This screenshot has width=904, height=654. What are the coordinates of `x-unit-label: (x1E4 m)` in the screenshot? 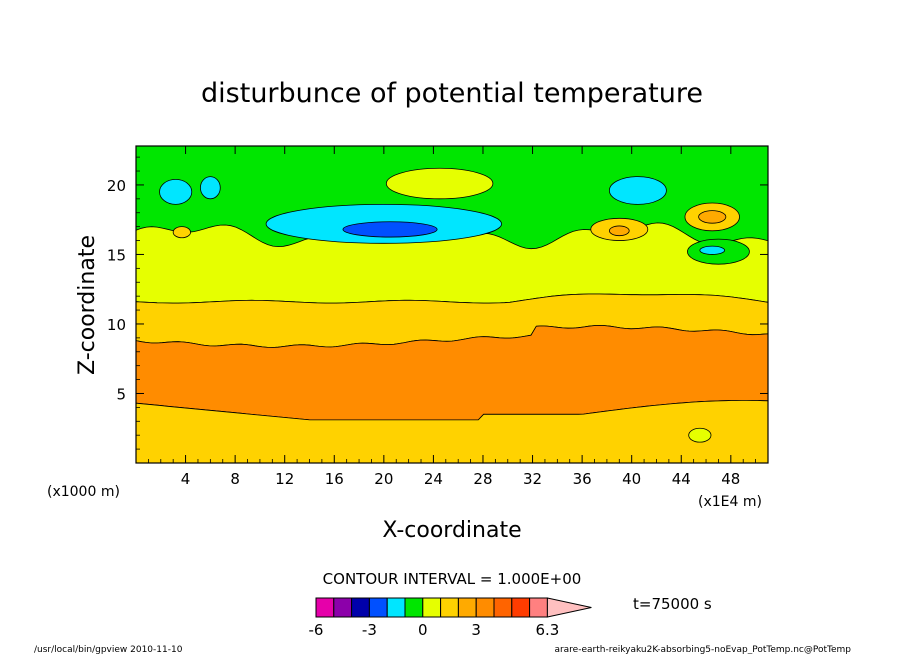 It's located at (730, 502).